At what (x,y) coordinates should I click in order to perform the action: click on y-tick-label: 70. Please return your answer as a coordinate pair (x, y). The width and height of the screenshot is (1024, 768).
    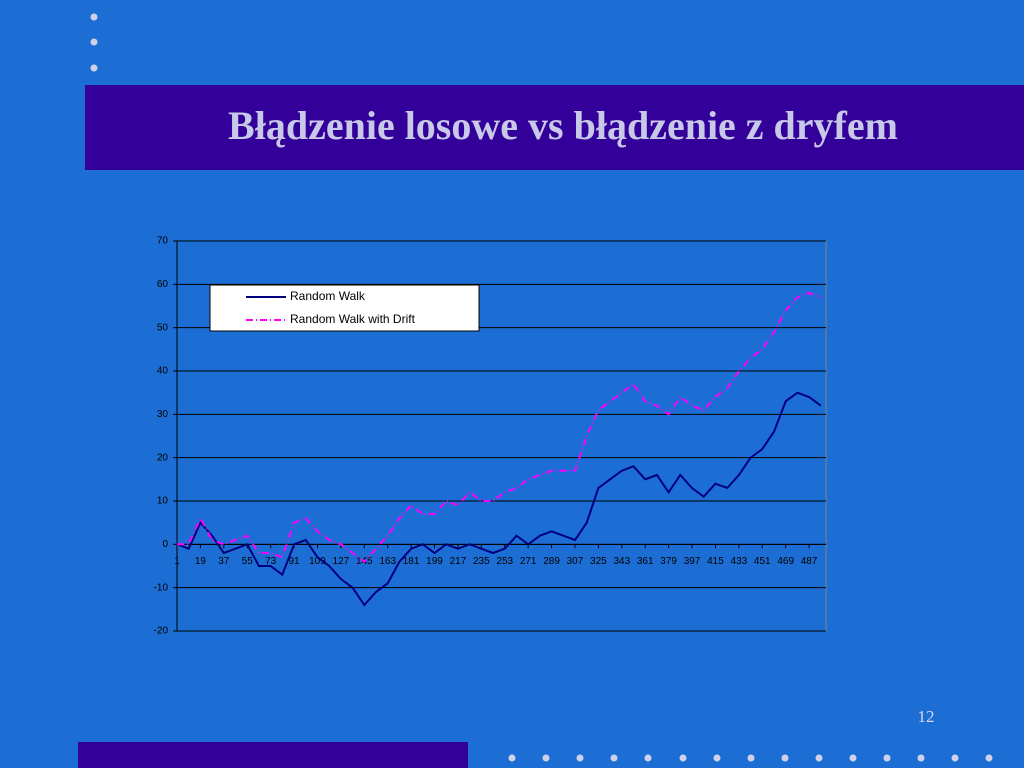
    Looking at the image, I should click on (163, 241).